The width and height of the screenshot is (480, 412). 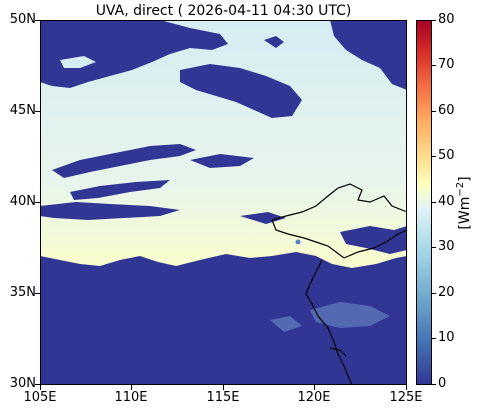 What do you see at coordinates (446, 246) in the screenshot?
I see `colorbar-label: 30` at bounding box center [446, 246].